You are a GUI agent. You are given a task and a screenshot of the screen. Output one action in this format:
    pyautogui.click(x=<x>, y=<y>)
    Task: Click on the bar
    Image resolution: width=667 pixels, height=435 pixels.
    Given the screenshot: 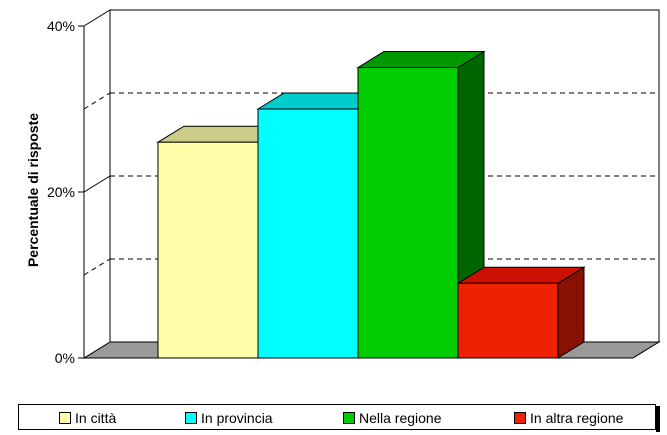 What is the action you would take?
    pyautogui.click(x=521, y=312)
    